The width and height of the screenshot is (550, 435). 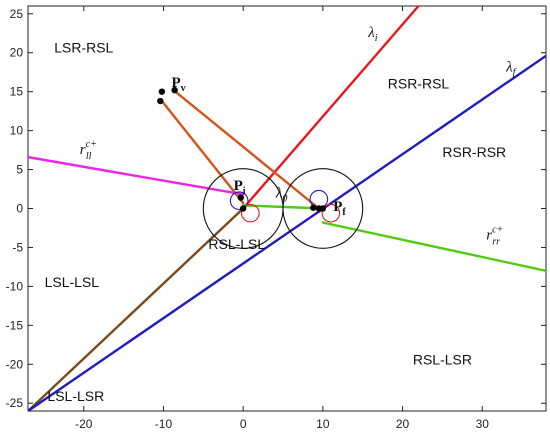 What do you see at coordinates (284, 199) in the screenshot?
I see `annotation-sub: 0` at bounding box center [284, 199].